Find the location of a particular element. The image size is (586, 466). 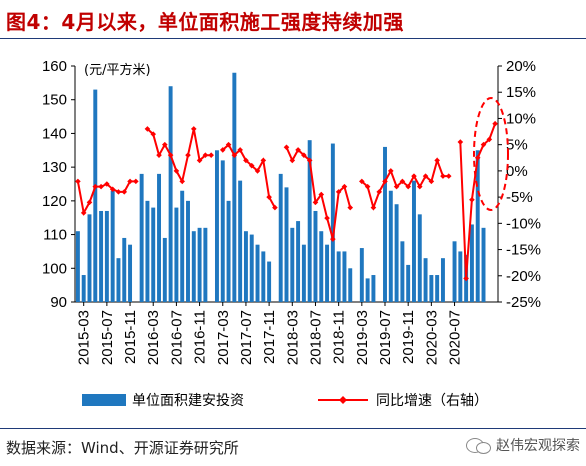

legend-line-label: 同比增速（右轴） is located at coordinates (432, 401).